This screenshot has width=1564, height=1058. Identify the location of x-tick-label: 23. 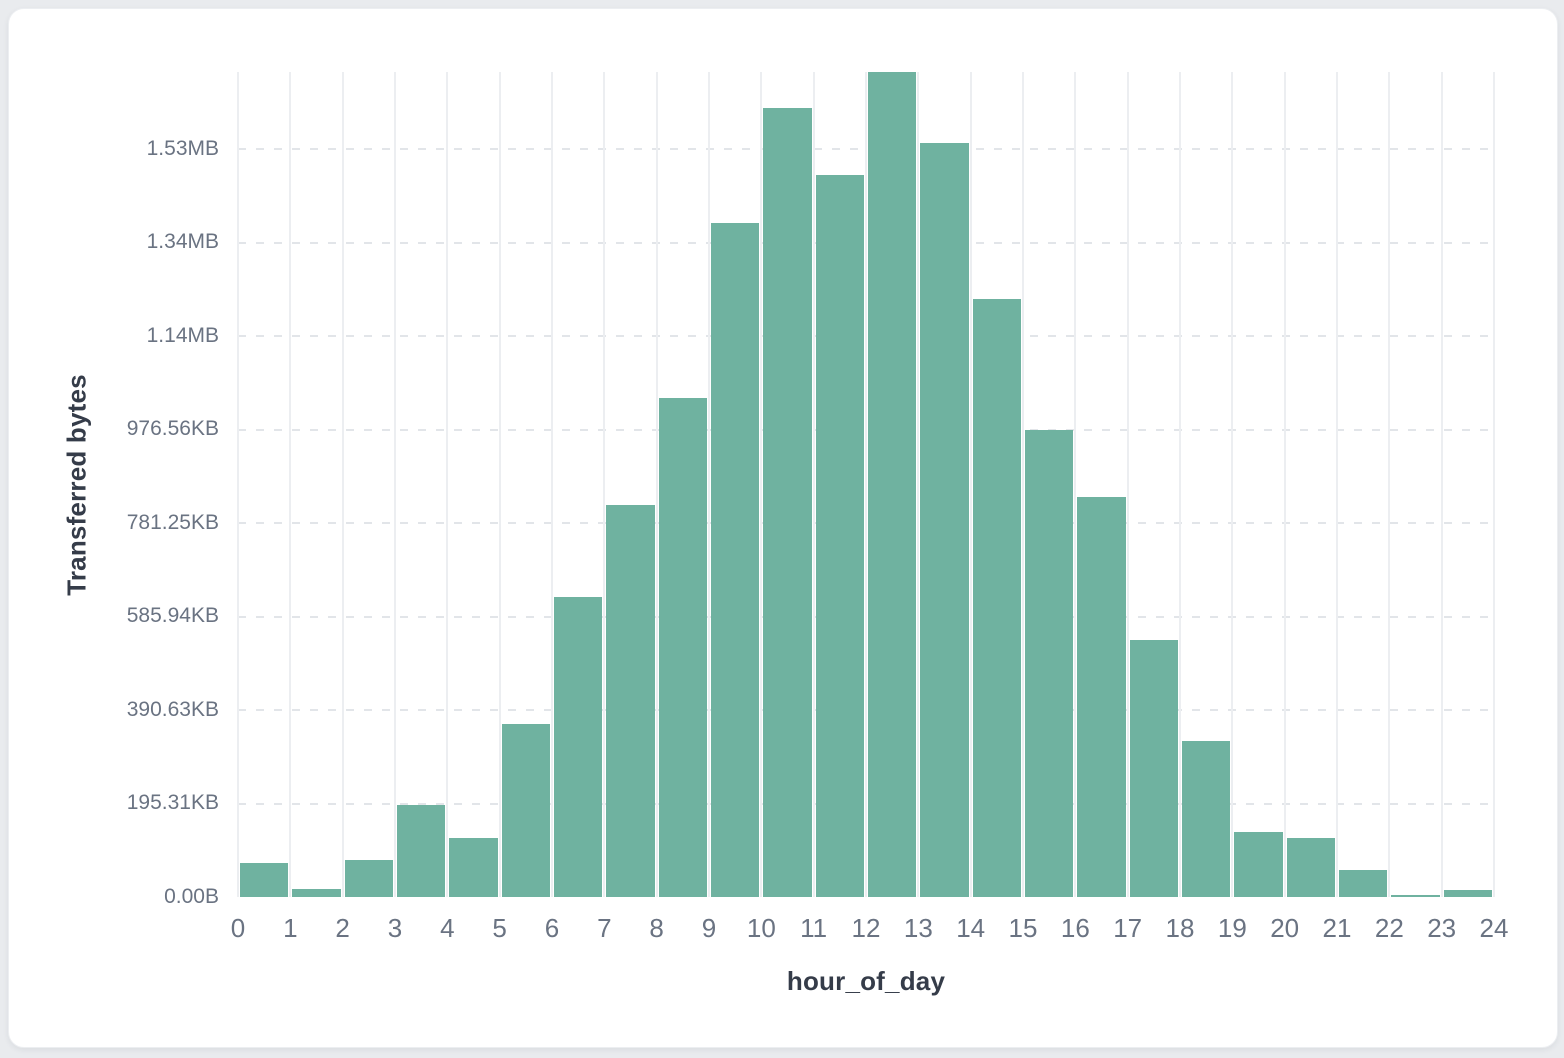
(1442, 928).